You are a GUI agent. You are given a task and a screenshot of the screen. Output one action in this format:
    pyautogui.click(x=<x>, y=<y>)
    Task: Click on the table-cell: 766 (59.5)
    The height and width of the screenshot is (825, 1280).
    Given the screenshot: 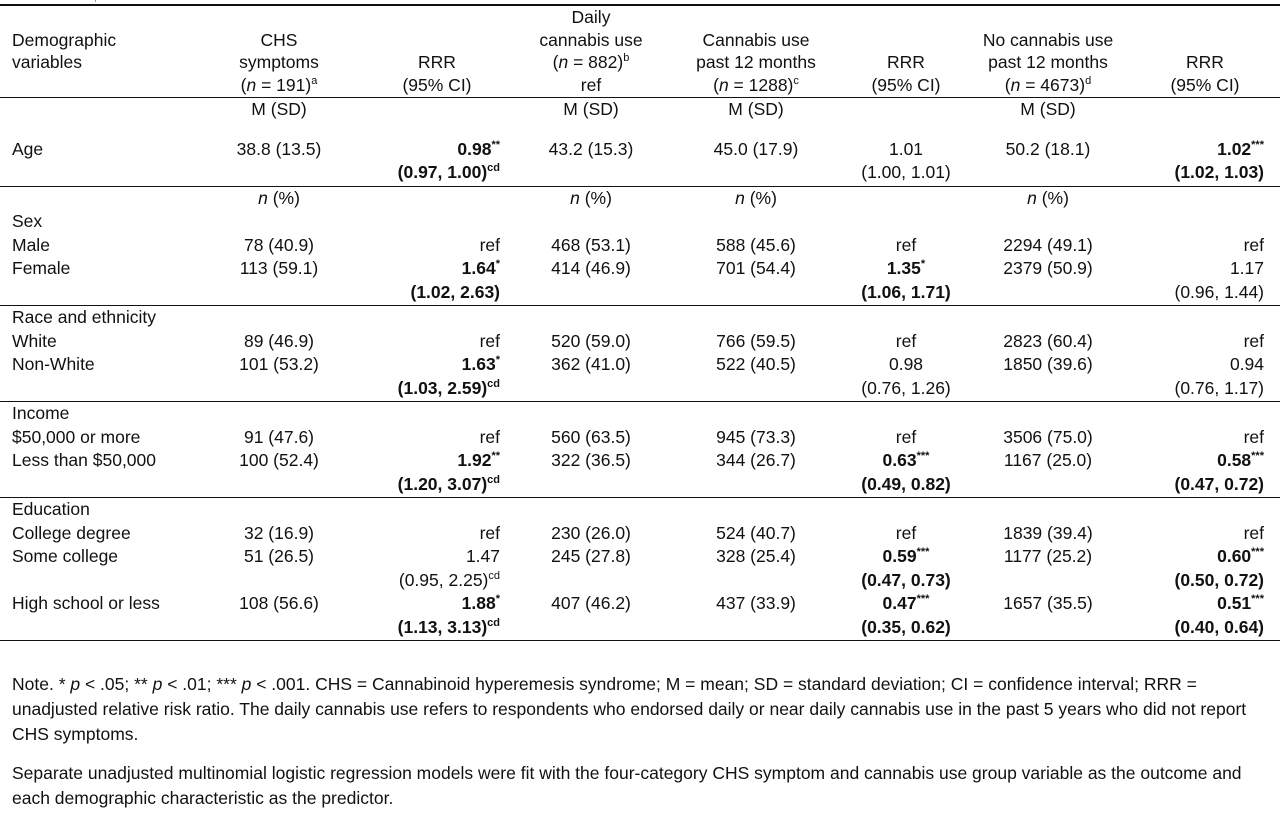 What is the action you would take?
    pyautogui.click(x=756, y=340)
    